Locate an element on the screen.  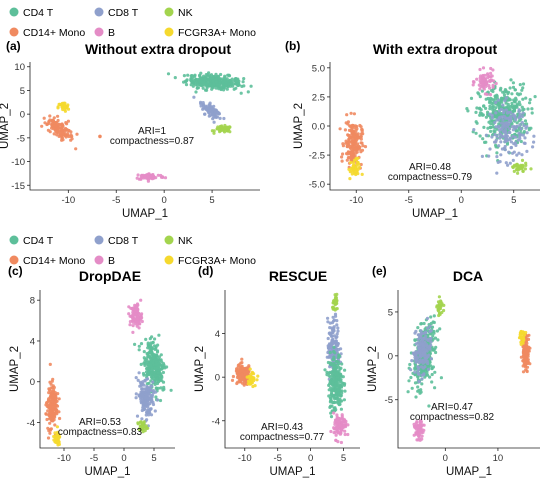
y-tick-label: 10 is located at coordinates (19, 67).